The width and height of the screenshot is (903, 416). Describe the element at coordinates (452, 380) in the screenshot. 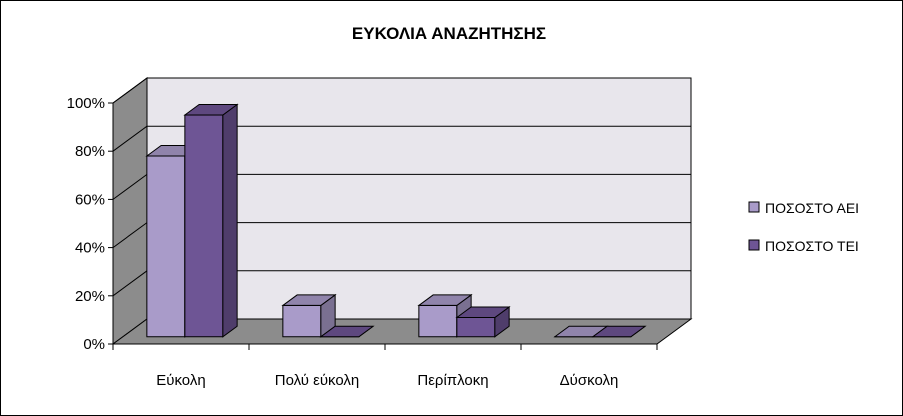

I see `x-category-label: Περίπλοκη` at that location.